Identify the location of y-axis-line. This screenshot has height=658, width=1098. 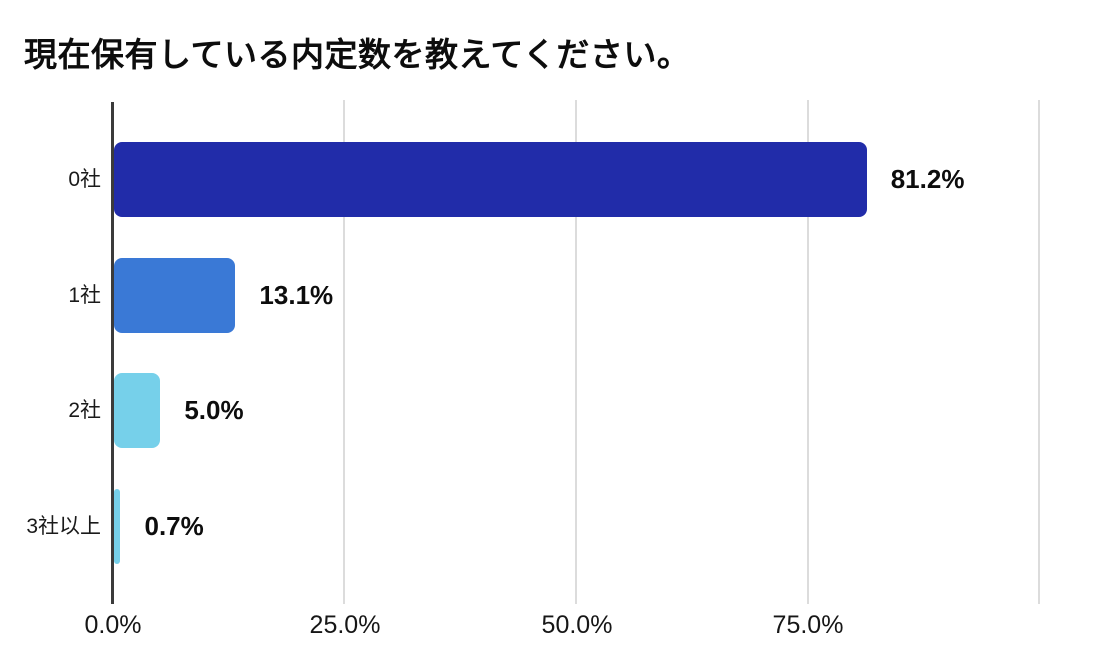
(112, 353).